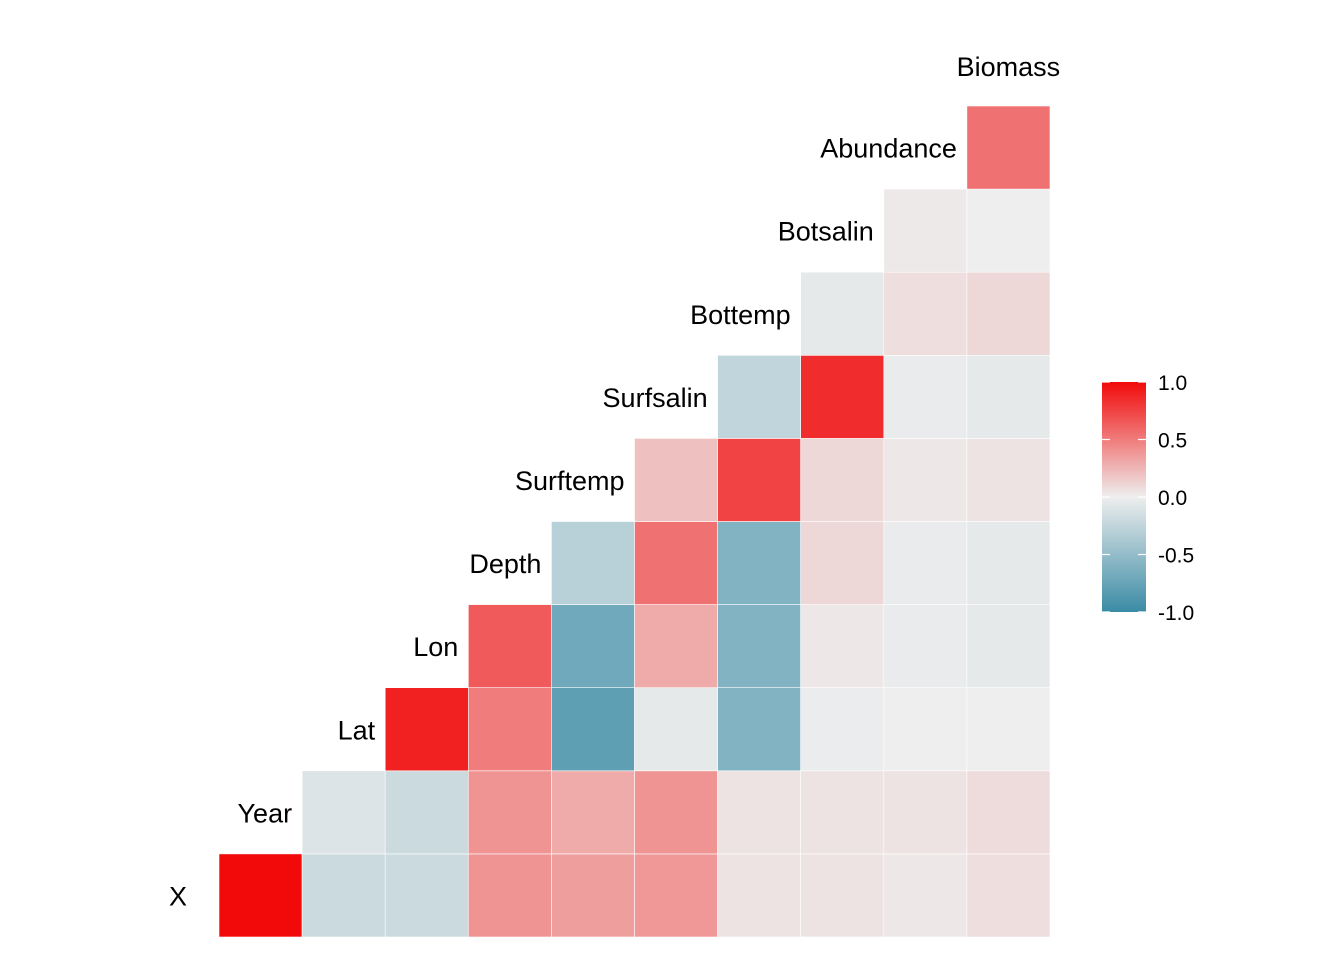 The image size is (1344, 960). What do you see at coordinates (1008, 480) in the screenshot?
I see `cell-surftemp-biomass` at bounding box center [1008, 480].